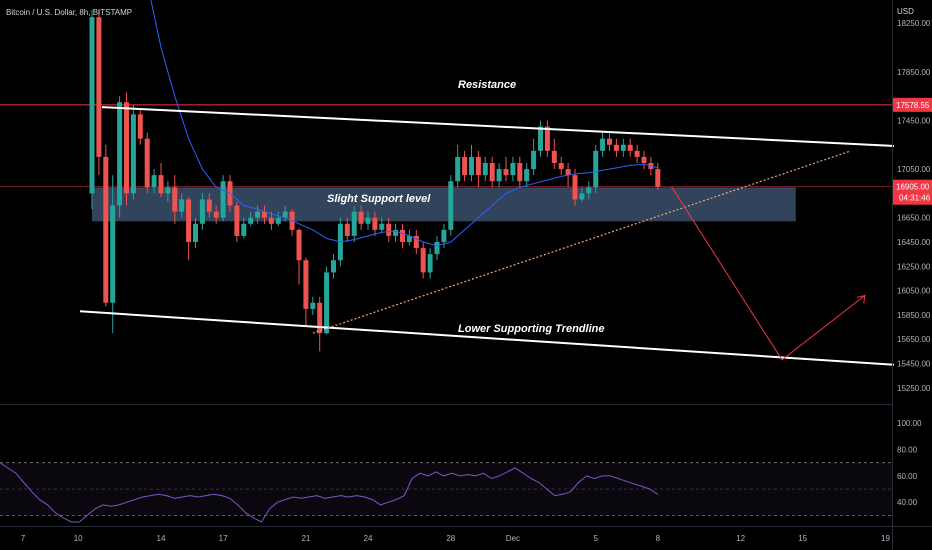  What do you see at coordinates (914, 218) in the screenshot?
I see `price-tick-label: 16650.00` at bounding box center [914, 218].